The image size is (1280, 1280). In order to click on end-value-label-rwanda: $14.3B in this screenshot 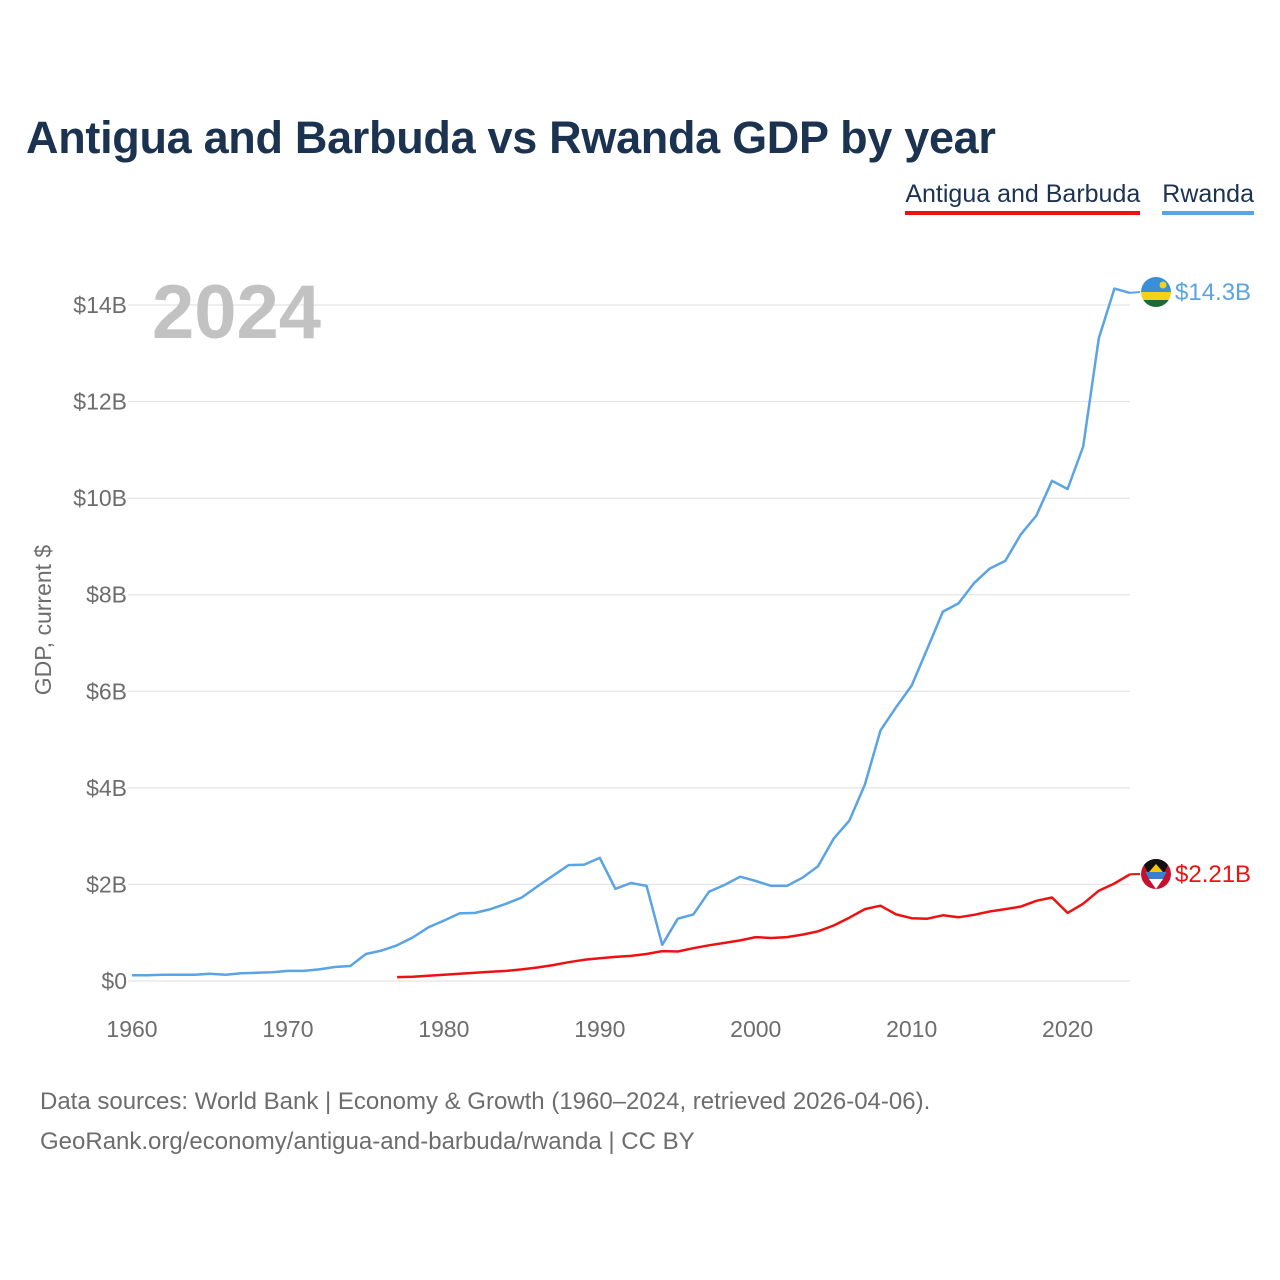, I will do `click(1213, 292)`.